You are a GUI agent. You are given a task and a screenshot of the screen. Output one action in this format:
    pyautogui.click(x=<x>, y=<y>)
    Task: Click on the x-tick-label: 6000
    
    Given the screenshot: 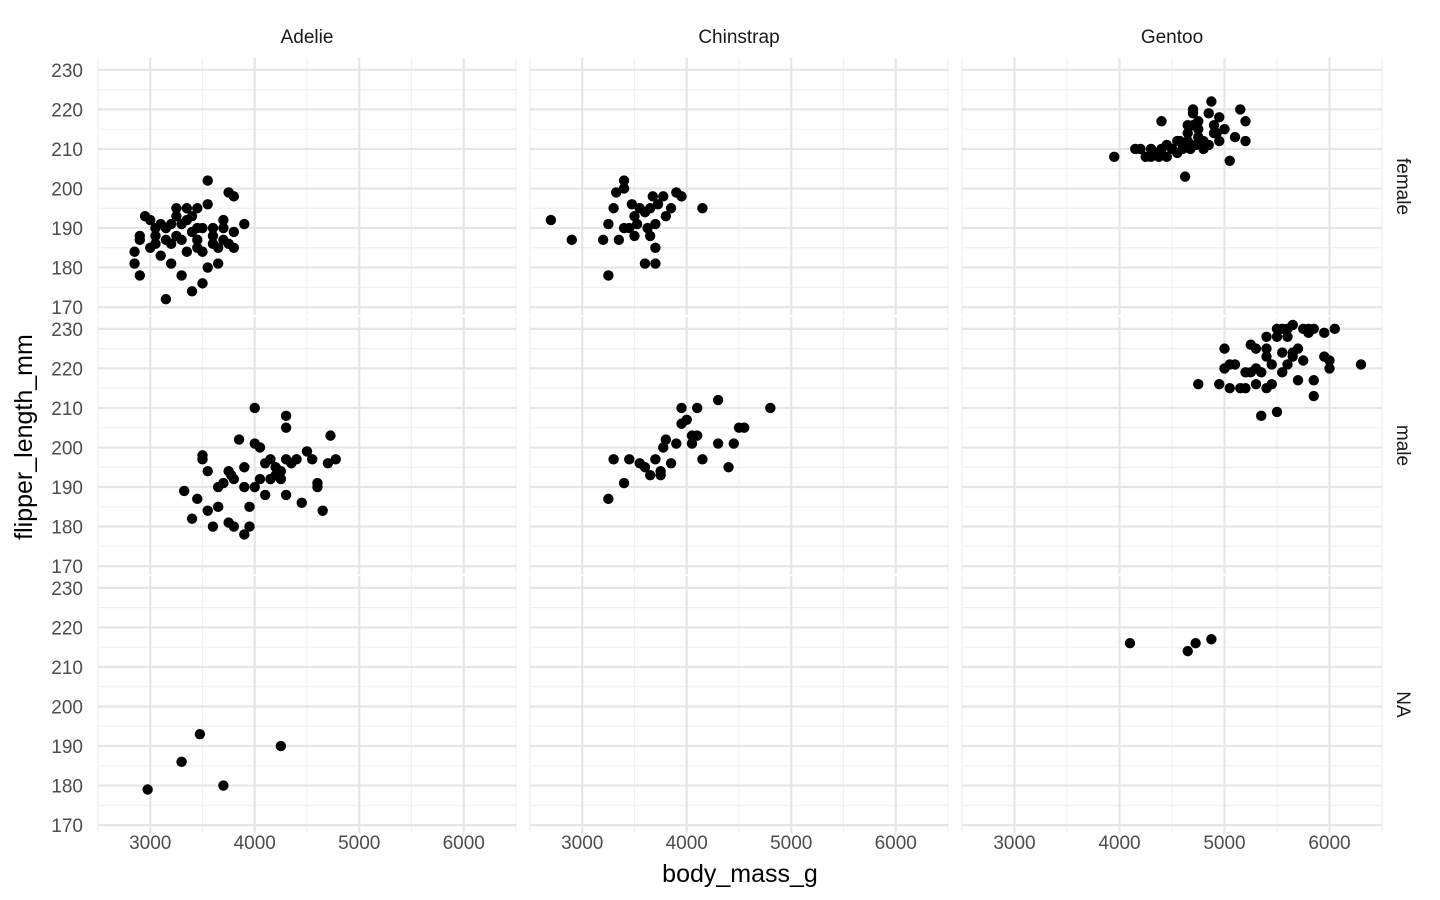 What is the action you would take?
    pyautogui.click(x=1329, y=843)
    